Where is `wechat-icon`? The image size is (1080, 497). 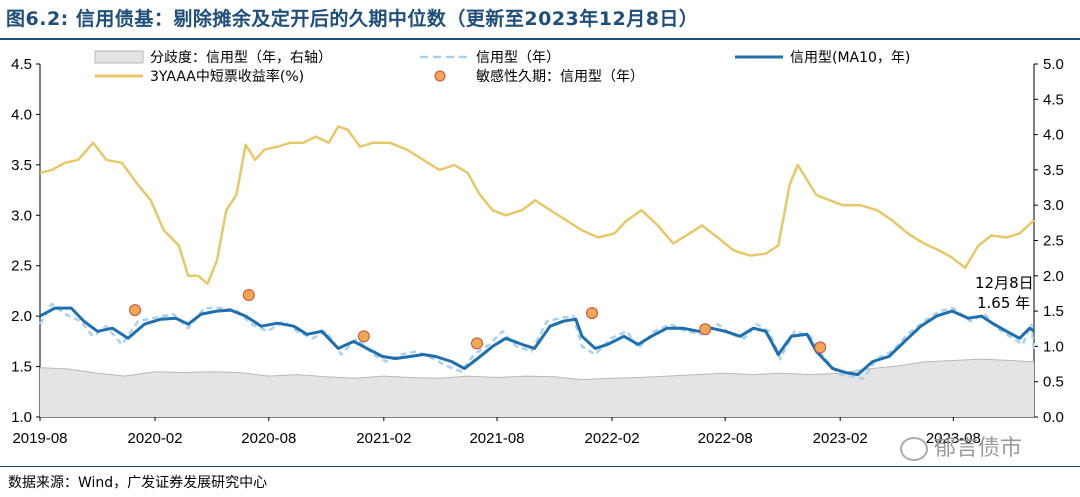
wechat-icon is located at coordinates (914, 449).